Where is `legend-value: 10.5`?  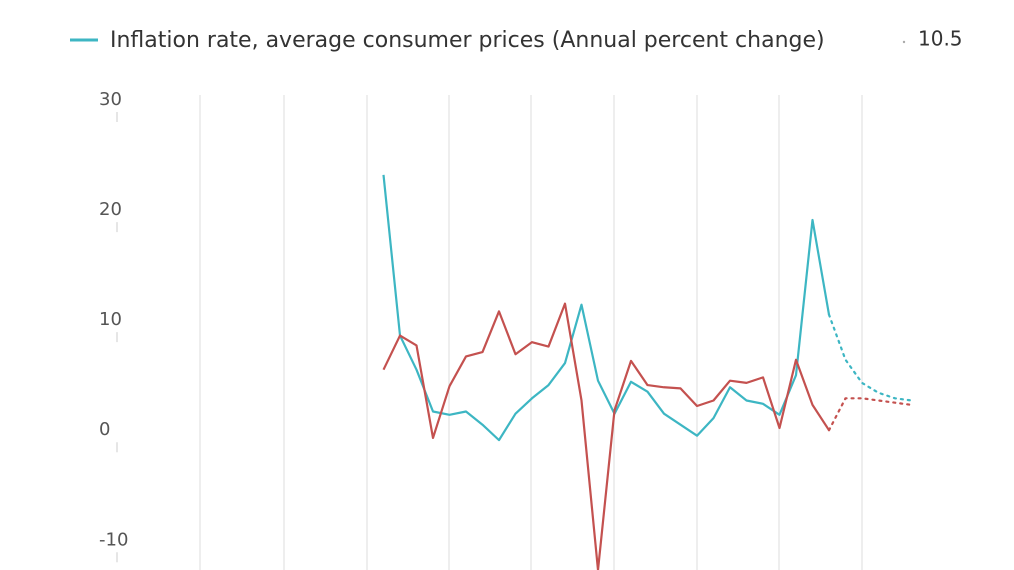
legend-value: 10.5 is located at coordinates (940, 39).